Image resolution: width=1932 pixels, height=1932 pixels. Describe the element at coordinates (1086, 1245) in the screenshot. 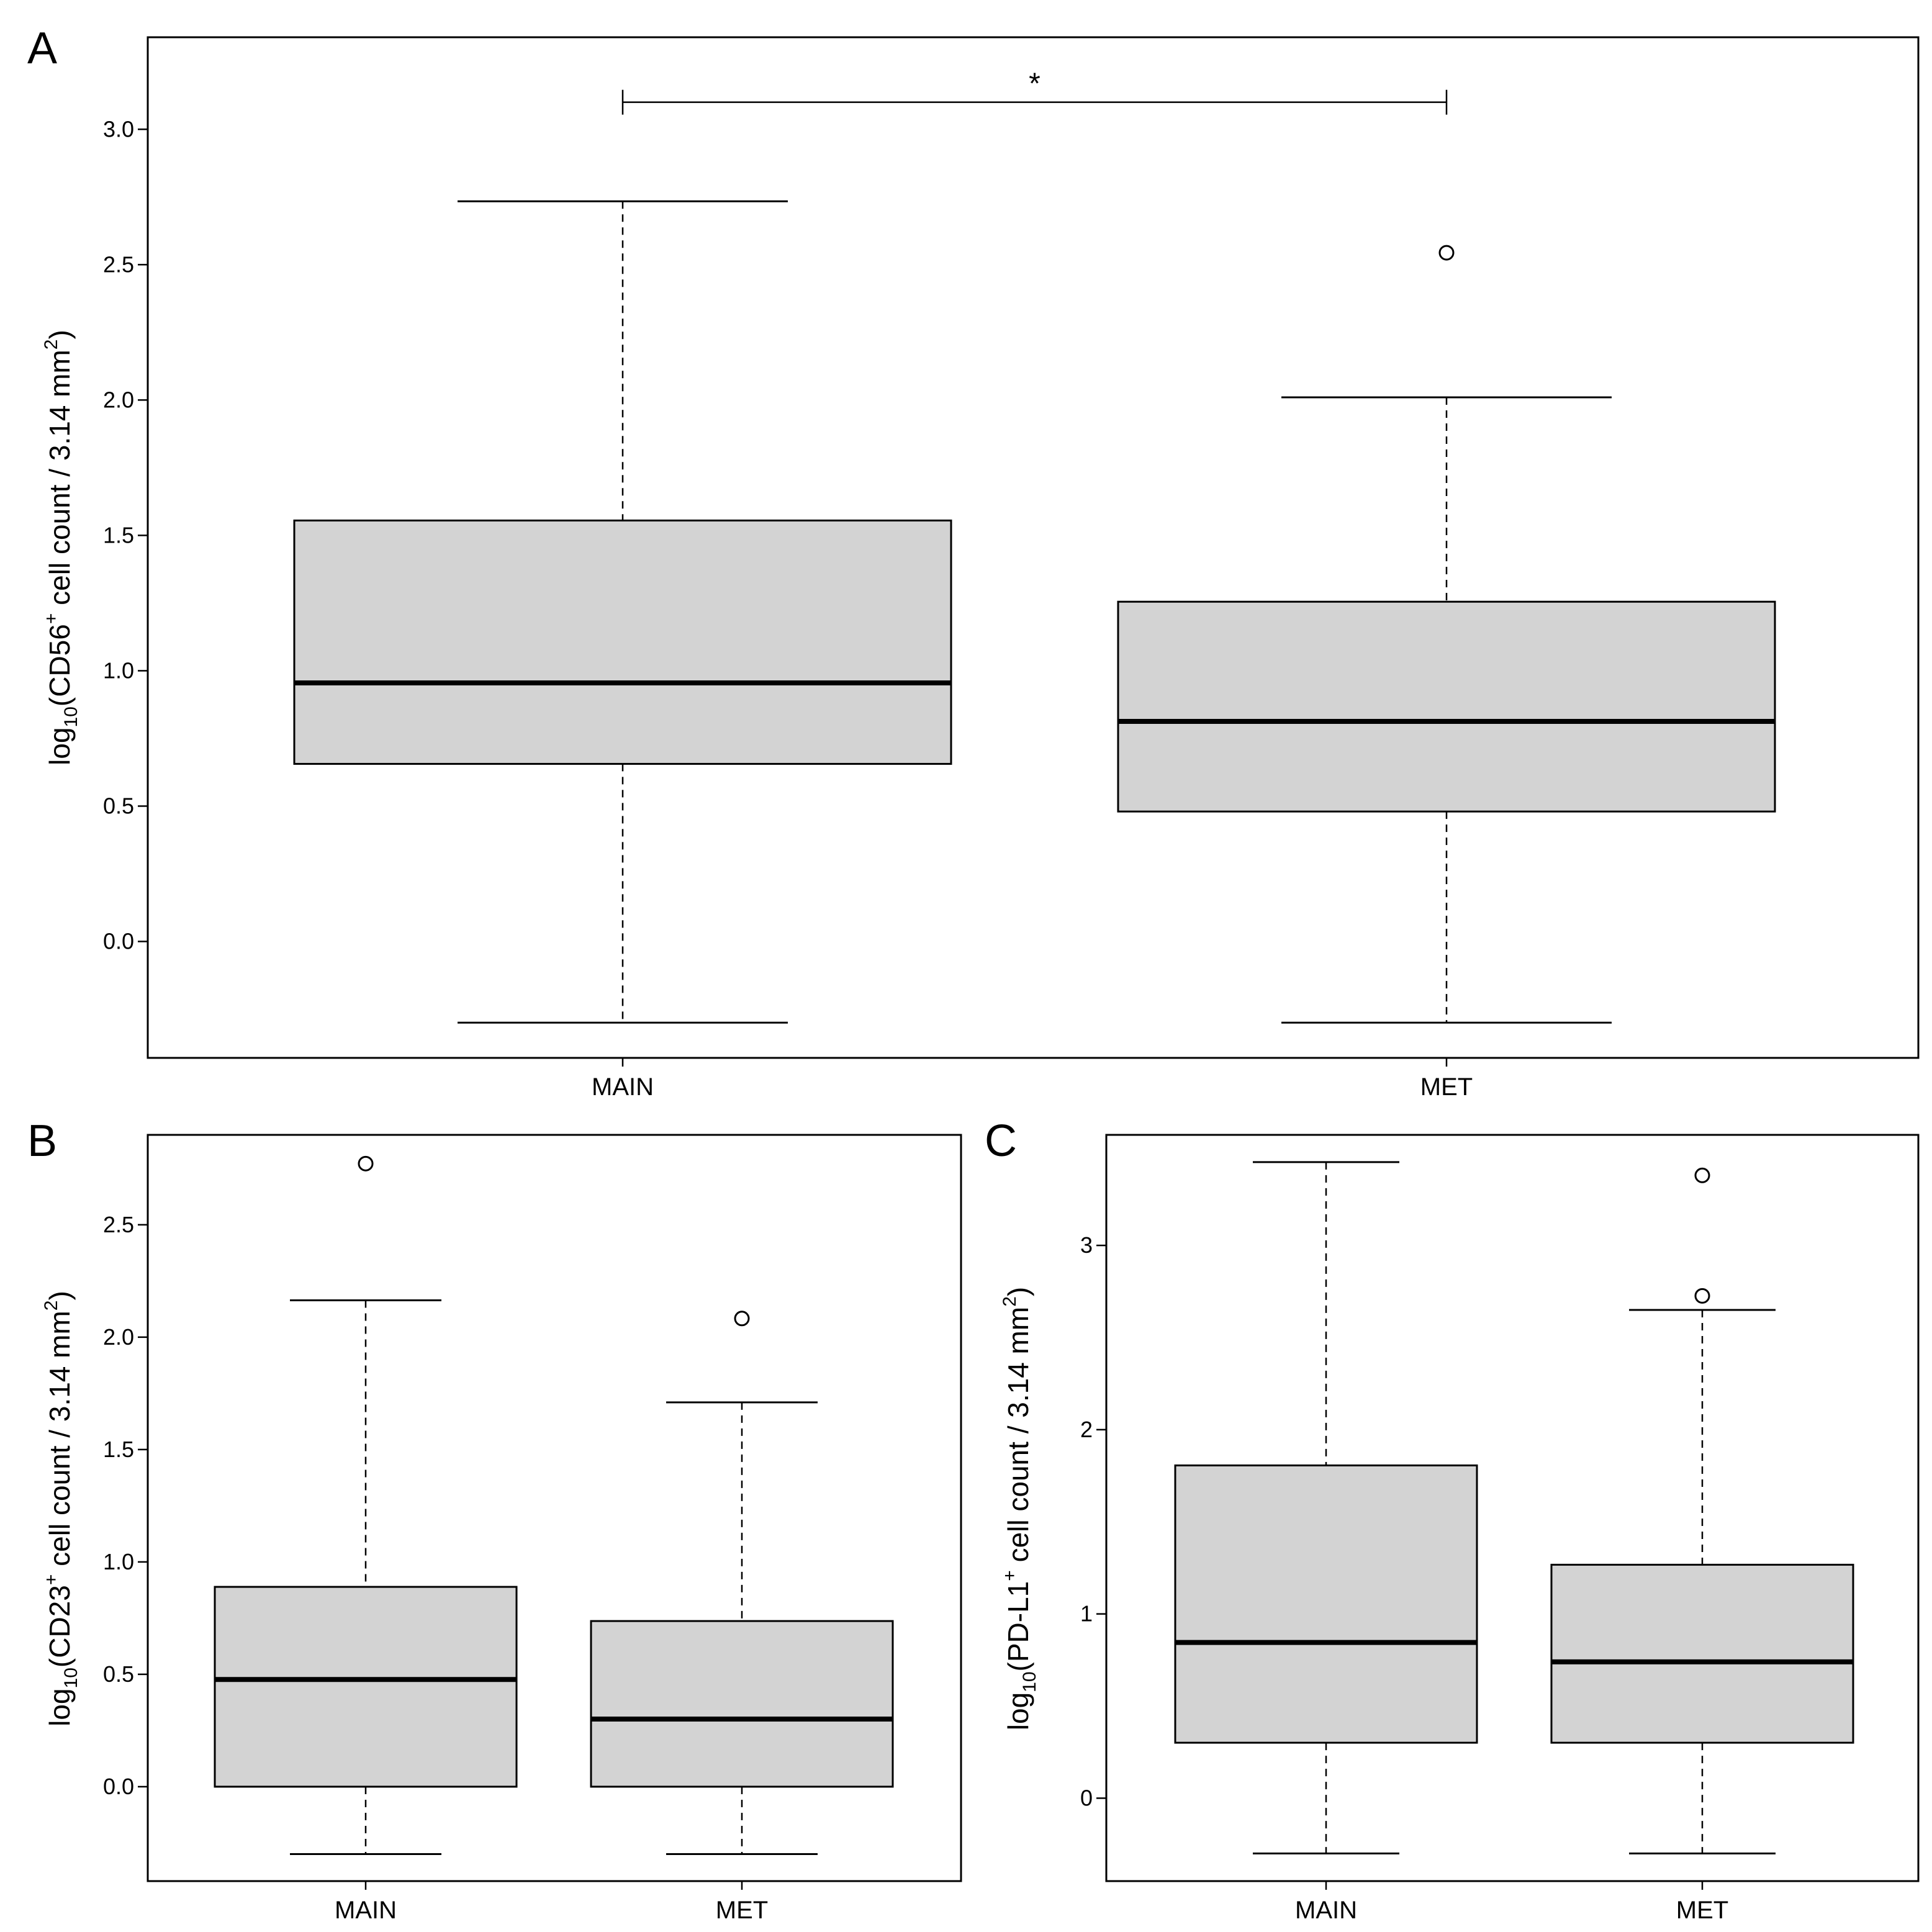

I see `y-tick-label: 3` at that location.